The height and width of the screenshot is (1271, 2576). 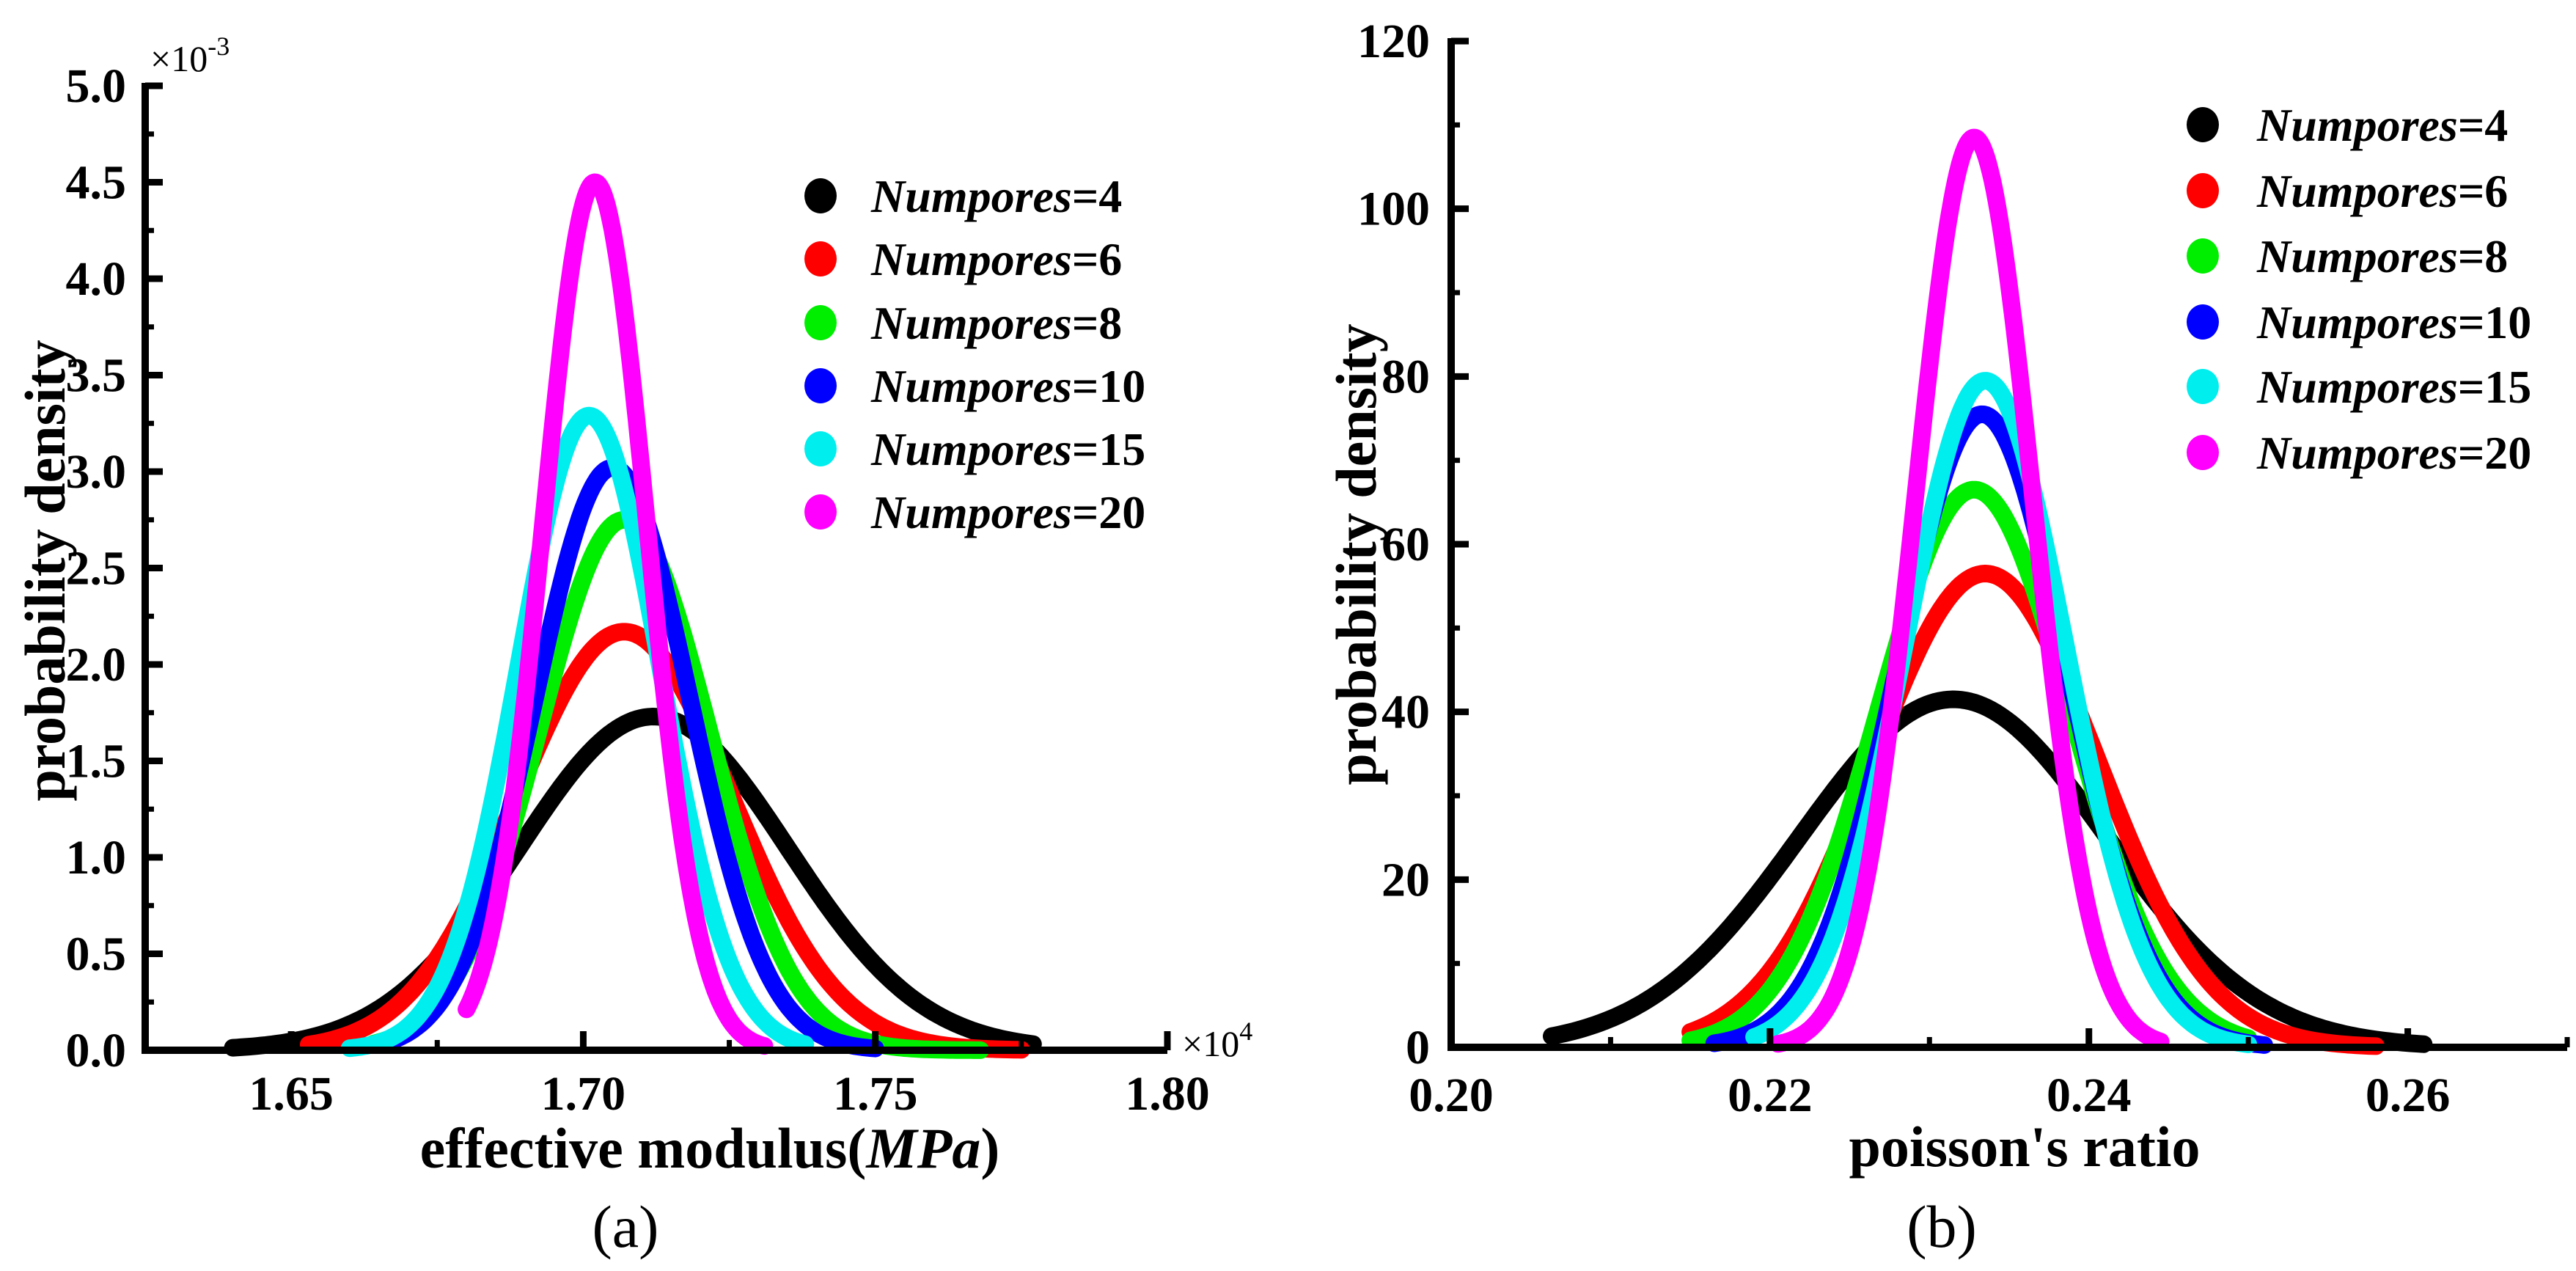 What do you see at coordinates (1393, 41) in the screenshot?
I see `y-tick-label: 120` at bounding box center [1393, 41].